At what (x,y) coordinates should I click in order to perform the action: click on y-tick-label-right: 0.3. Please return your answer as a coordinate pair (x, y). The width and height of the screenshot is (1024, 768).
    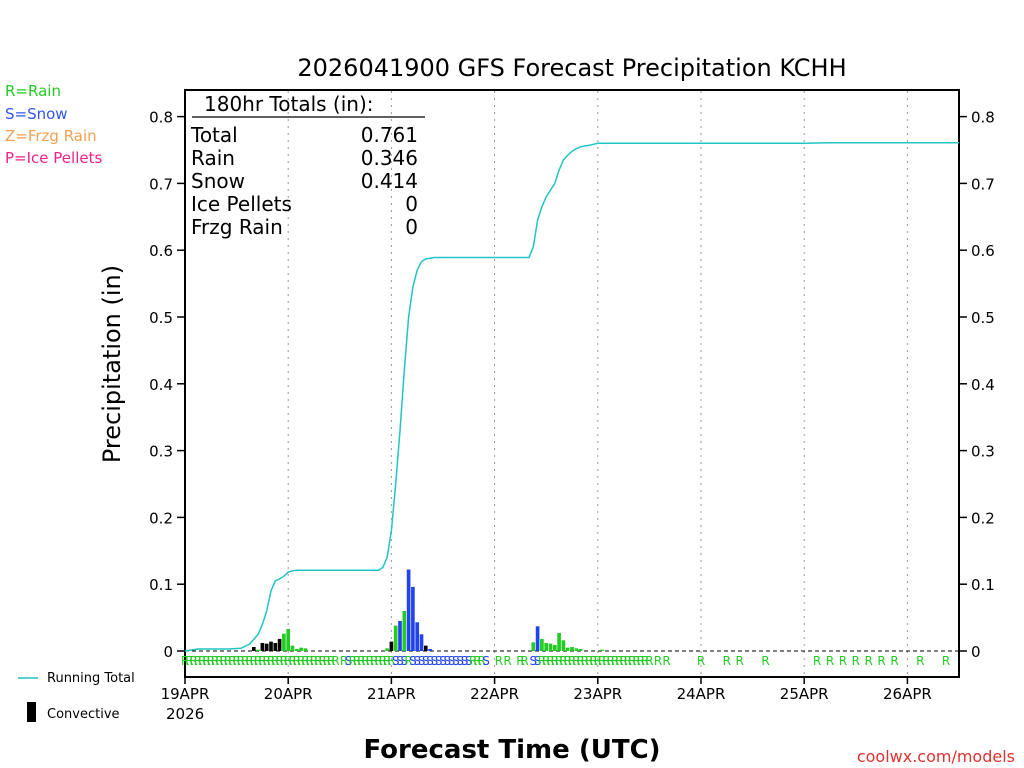
    Looking at the image, I should click on (983, 452).